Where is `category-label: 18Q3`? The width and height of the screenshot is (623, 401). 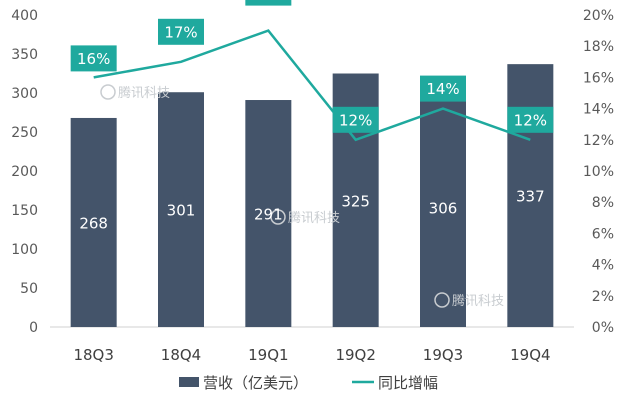
category-label: 18Q3 is located at coordinates (93, 355).